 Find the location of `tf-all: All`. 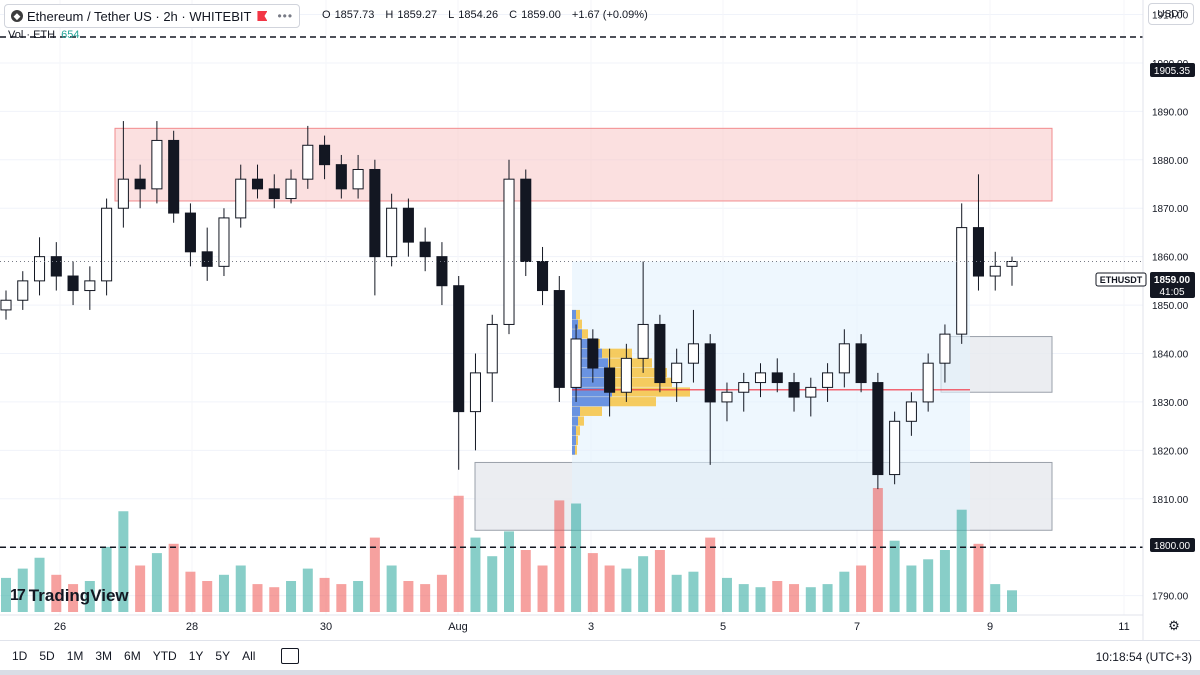

tf-all: All is located at coordinates (249, 656).